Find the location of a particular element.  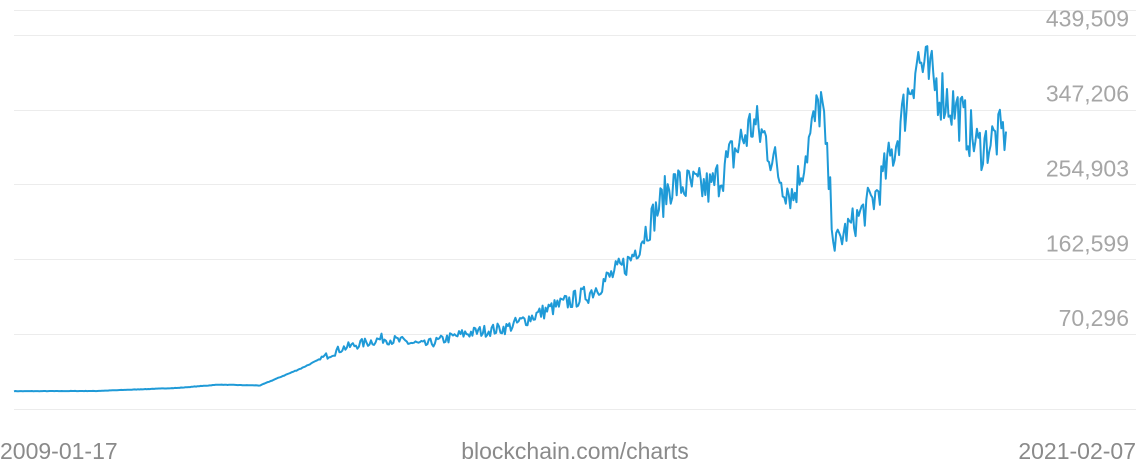

y-tick-label: 162,599 is located at coordinates (1087, 243).